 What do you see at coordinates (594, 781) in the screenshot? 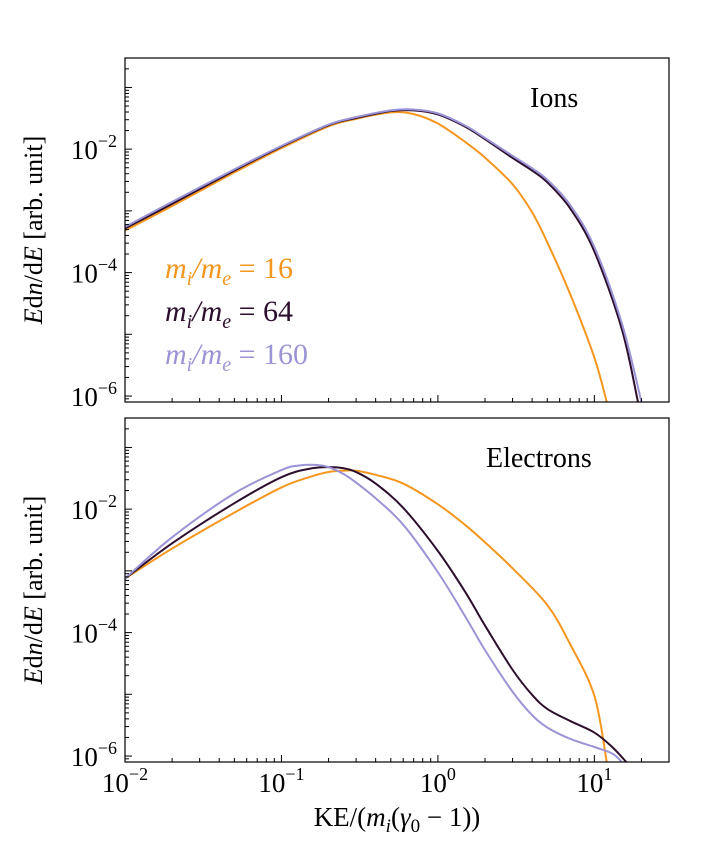
I see `x-tick-label: 10¹` at bounding box center [594, 781].